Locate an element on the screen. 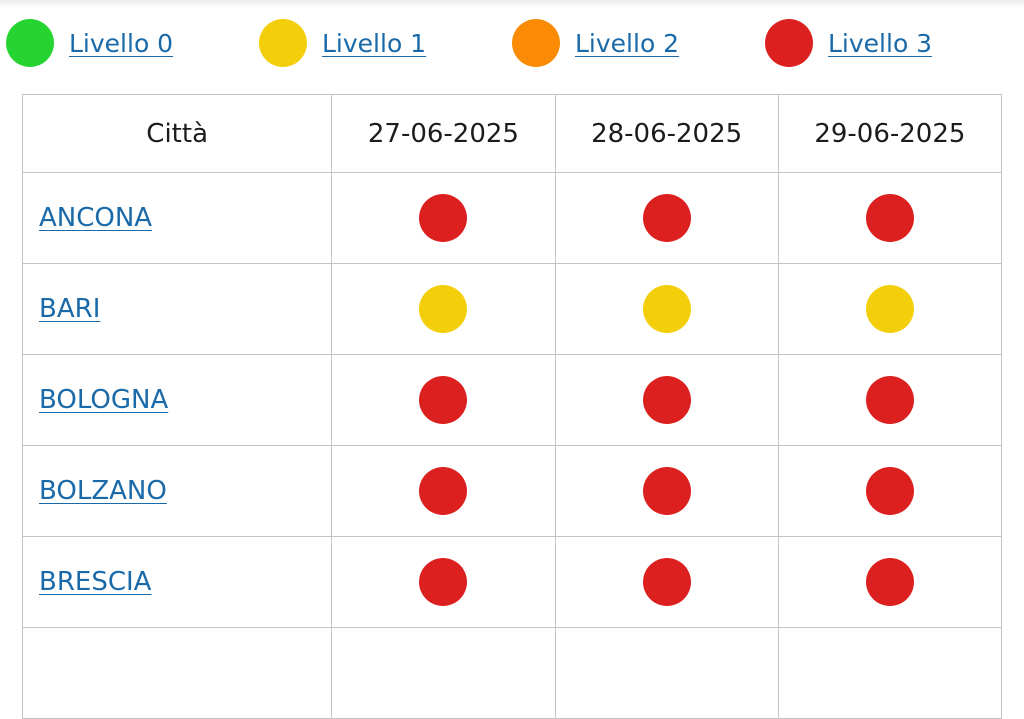 This screenshot has height=719, width=1024. table-header-row: Città 27-06-2025 28-06-2025 29-06-2025 is located at coordinates (512, 133).